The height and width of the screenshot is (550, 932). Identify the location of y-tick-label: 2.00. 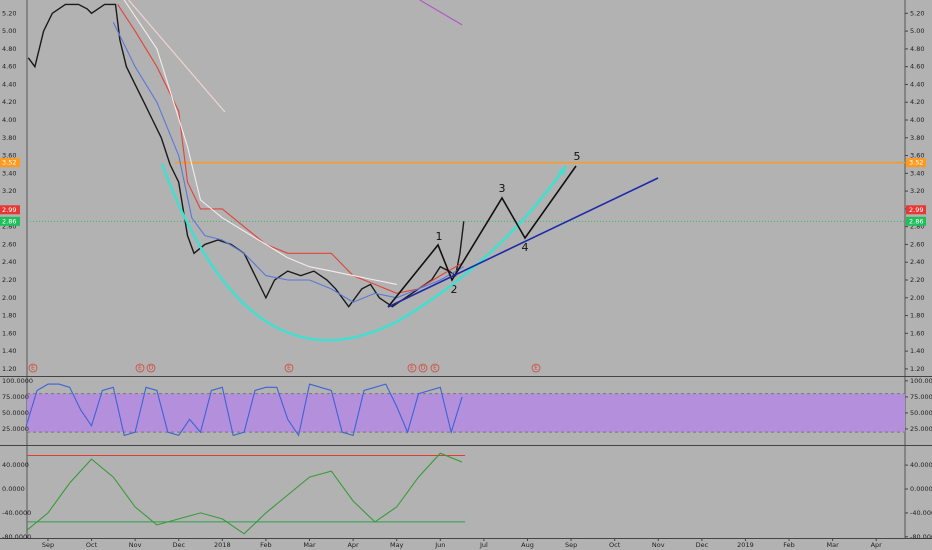
(917, 298).